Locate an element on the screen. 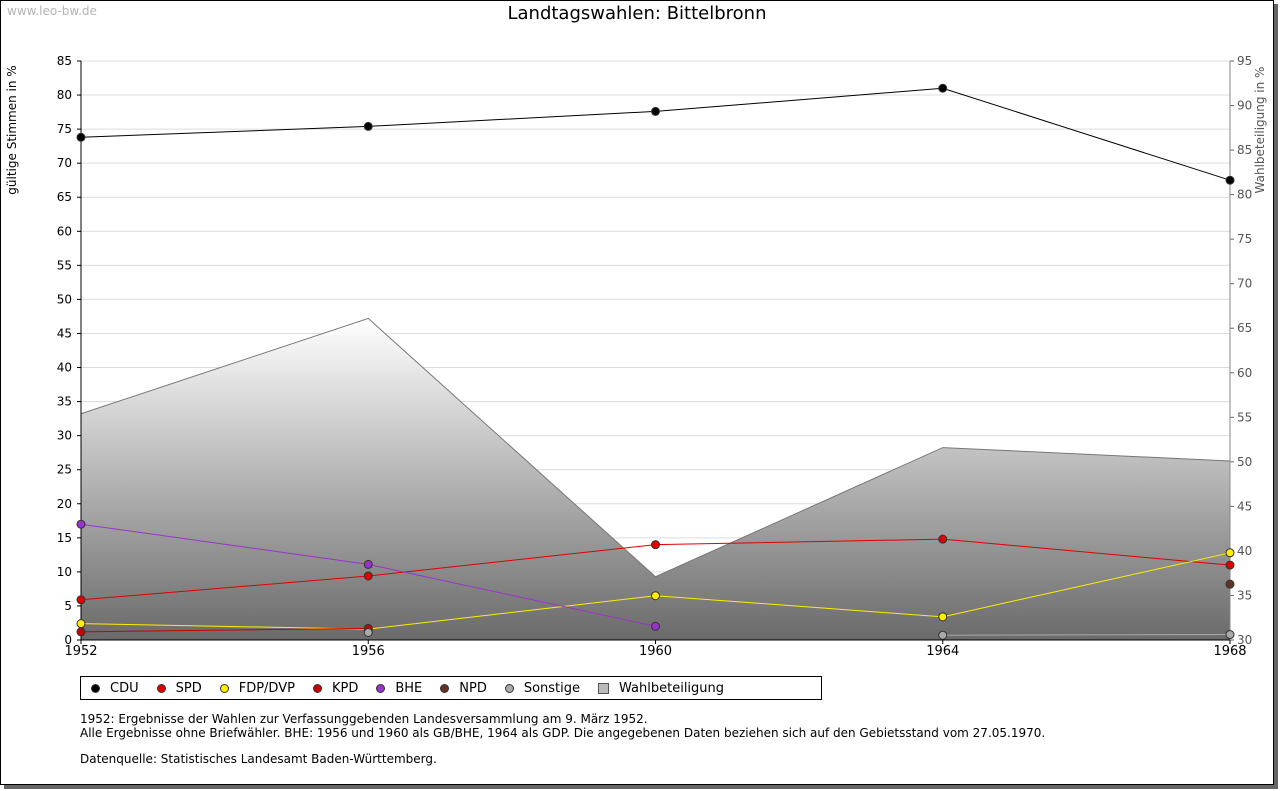 Image resolution: width=1280 pixels, height=791 pixels. x-tick-label: 1956 is located at coordinates (368, 651).